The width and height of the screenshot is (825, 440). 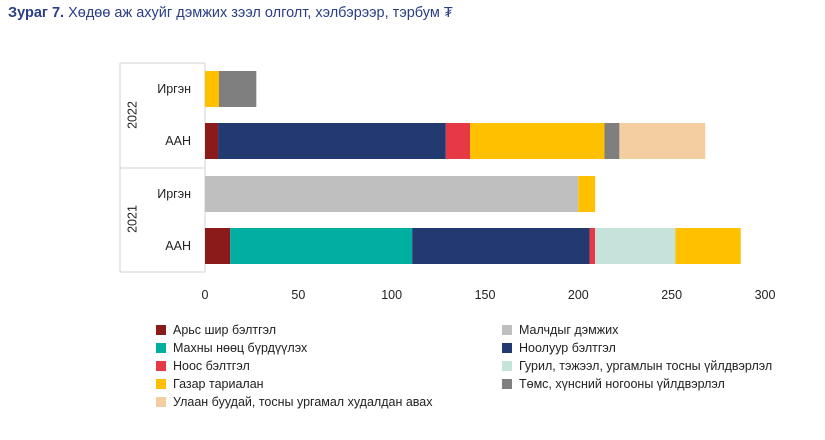 I want to click on legend-label: Гурил, тэжээл, ургамлын тосны үйлдвэрлэл, so click(x=646, y=366).